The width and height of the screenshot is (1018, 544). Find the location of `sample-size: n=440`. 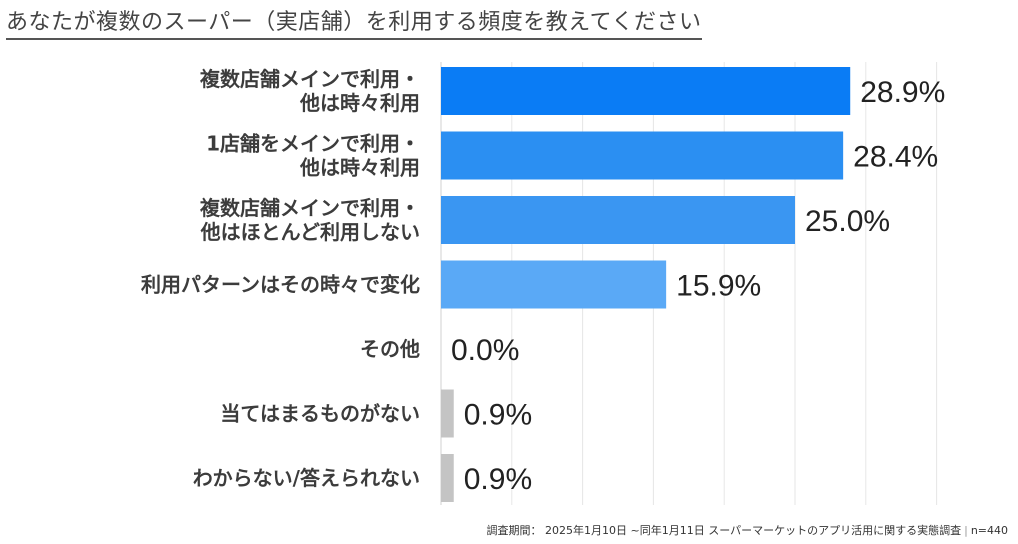

sample-size: n=440 is located at coordinates (989, 530).